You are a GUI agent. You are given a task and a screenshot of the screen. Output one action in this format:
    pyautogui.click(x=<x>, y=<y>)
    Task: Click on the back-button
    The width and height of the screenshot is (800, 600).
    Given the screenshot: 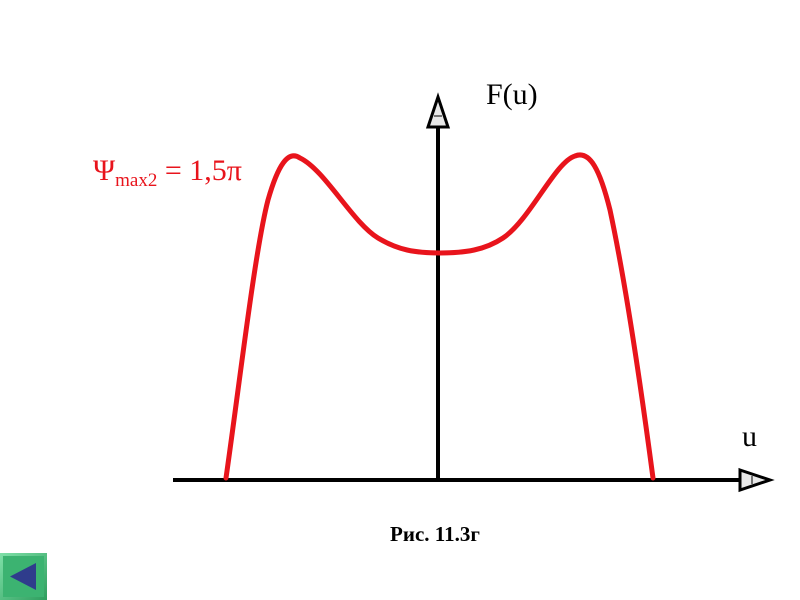 What is the action you would take?
    pyautogui.click(x=23, y=576)
    